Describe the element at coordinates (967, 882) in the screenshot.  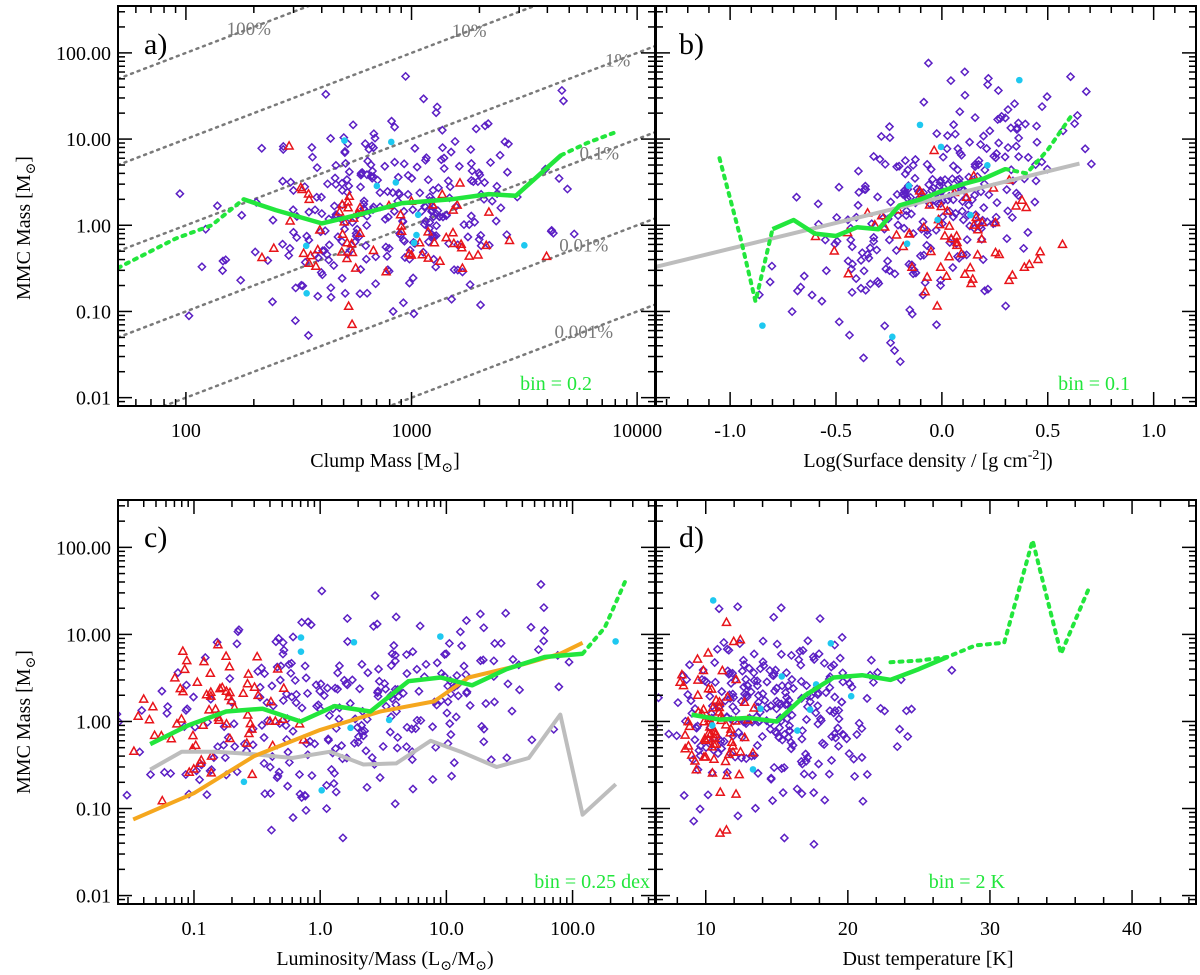
I see `panel-d-bin-label: bin = 2 K` at that location.